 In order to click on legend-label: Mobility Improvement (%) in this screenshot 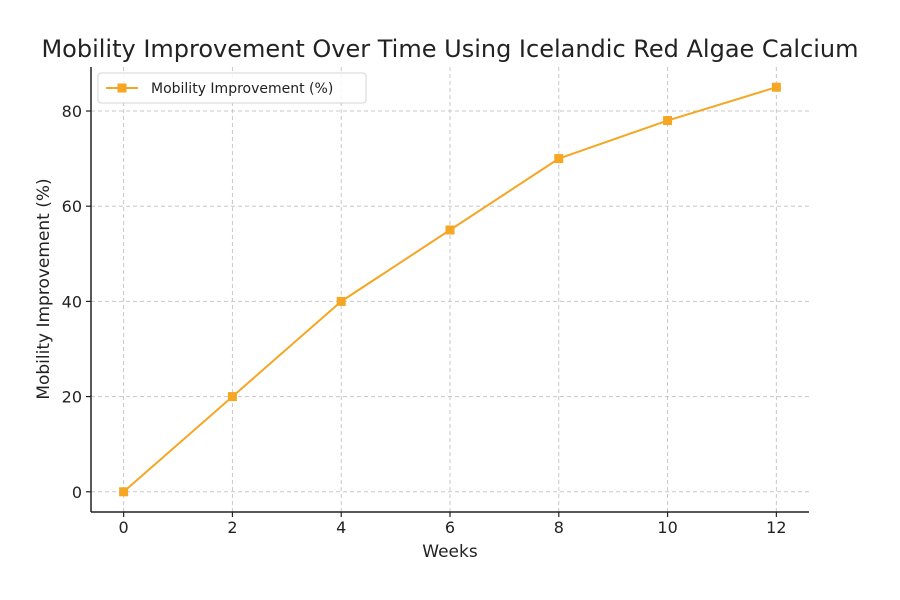, I will do `click(242, 89)`.